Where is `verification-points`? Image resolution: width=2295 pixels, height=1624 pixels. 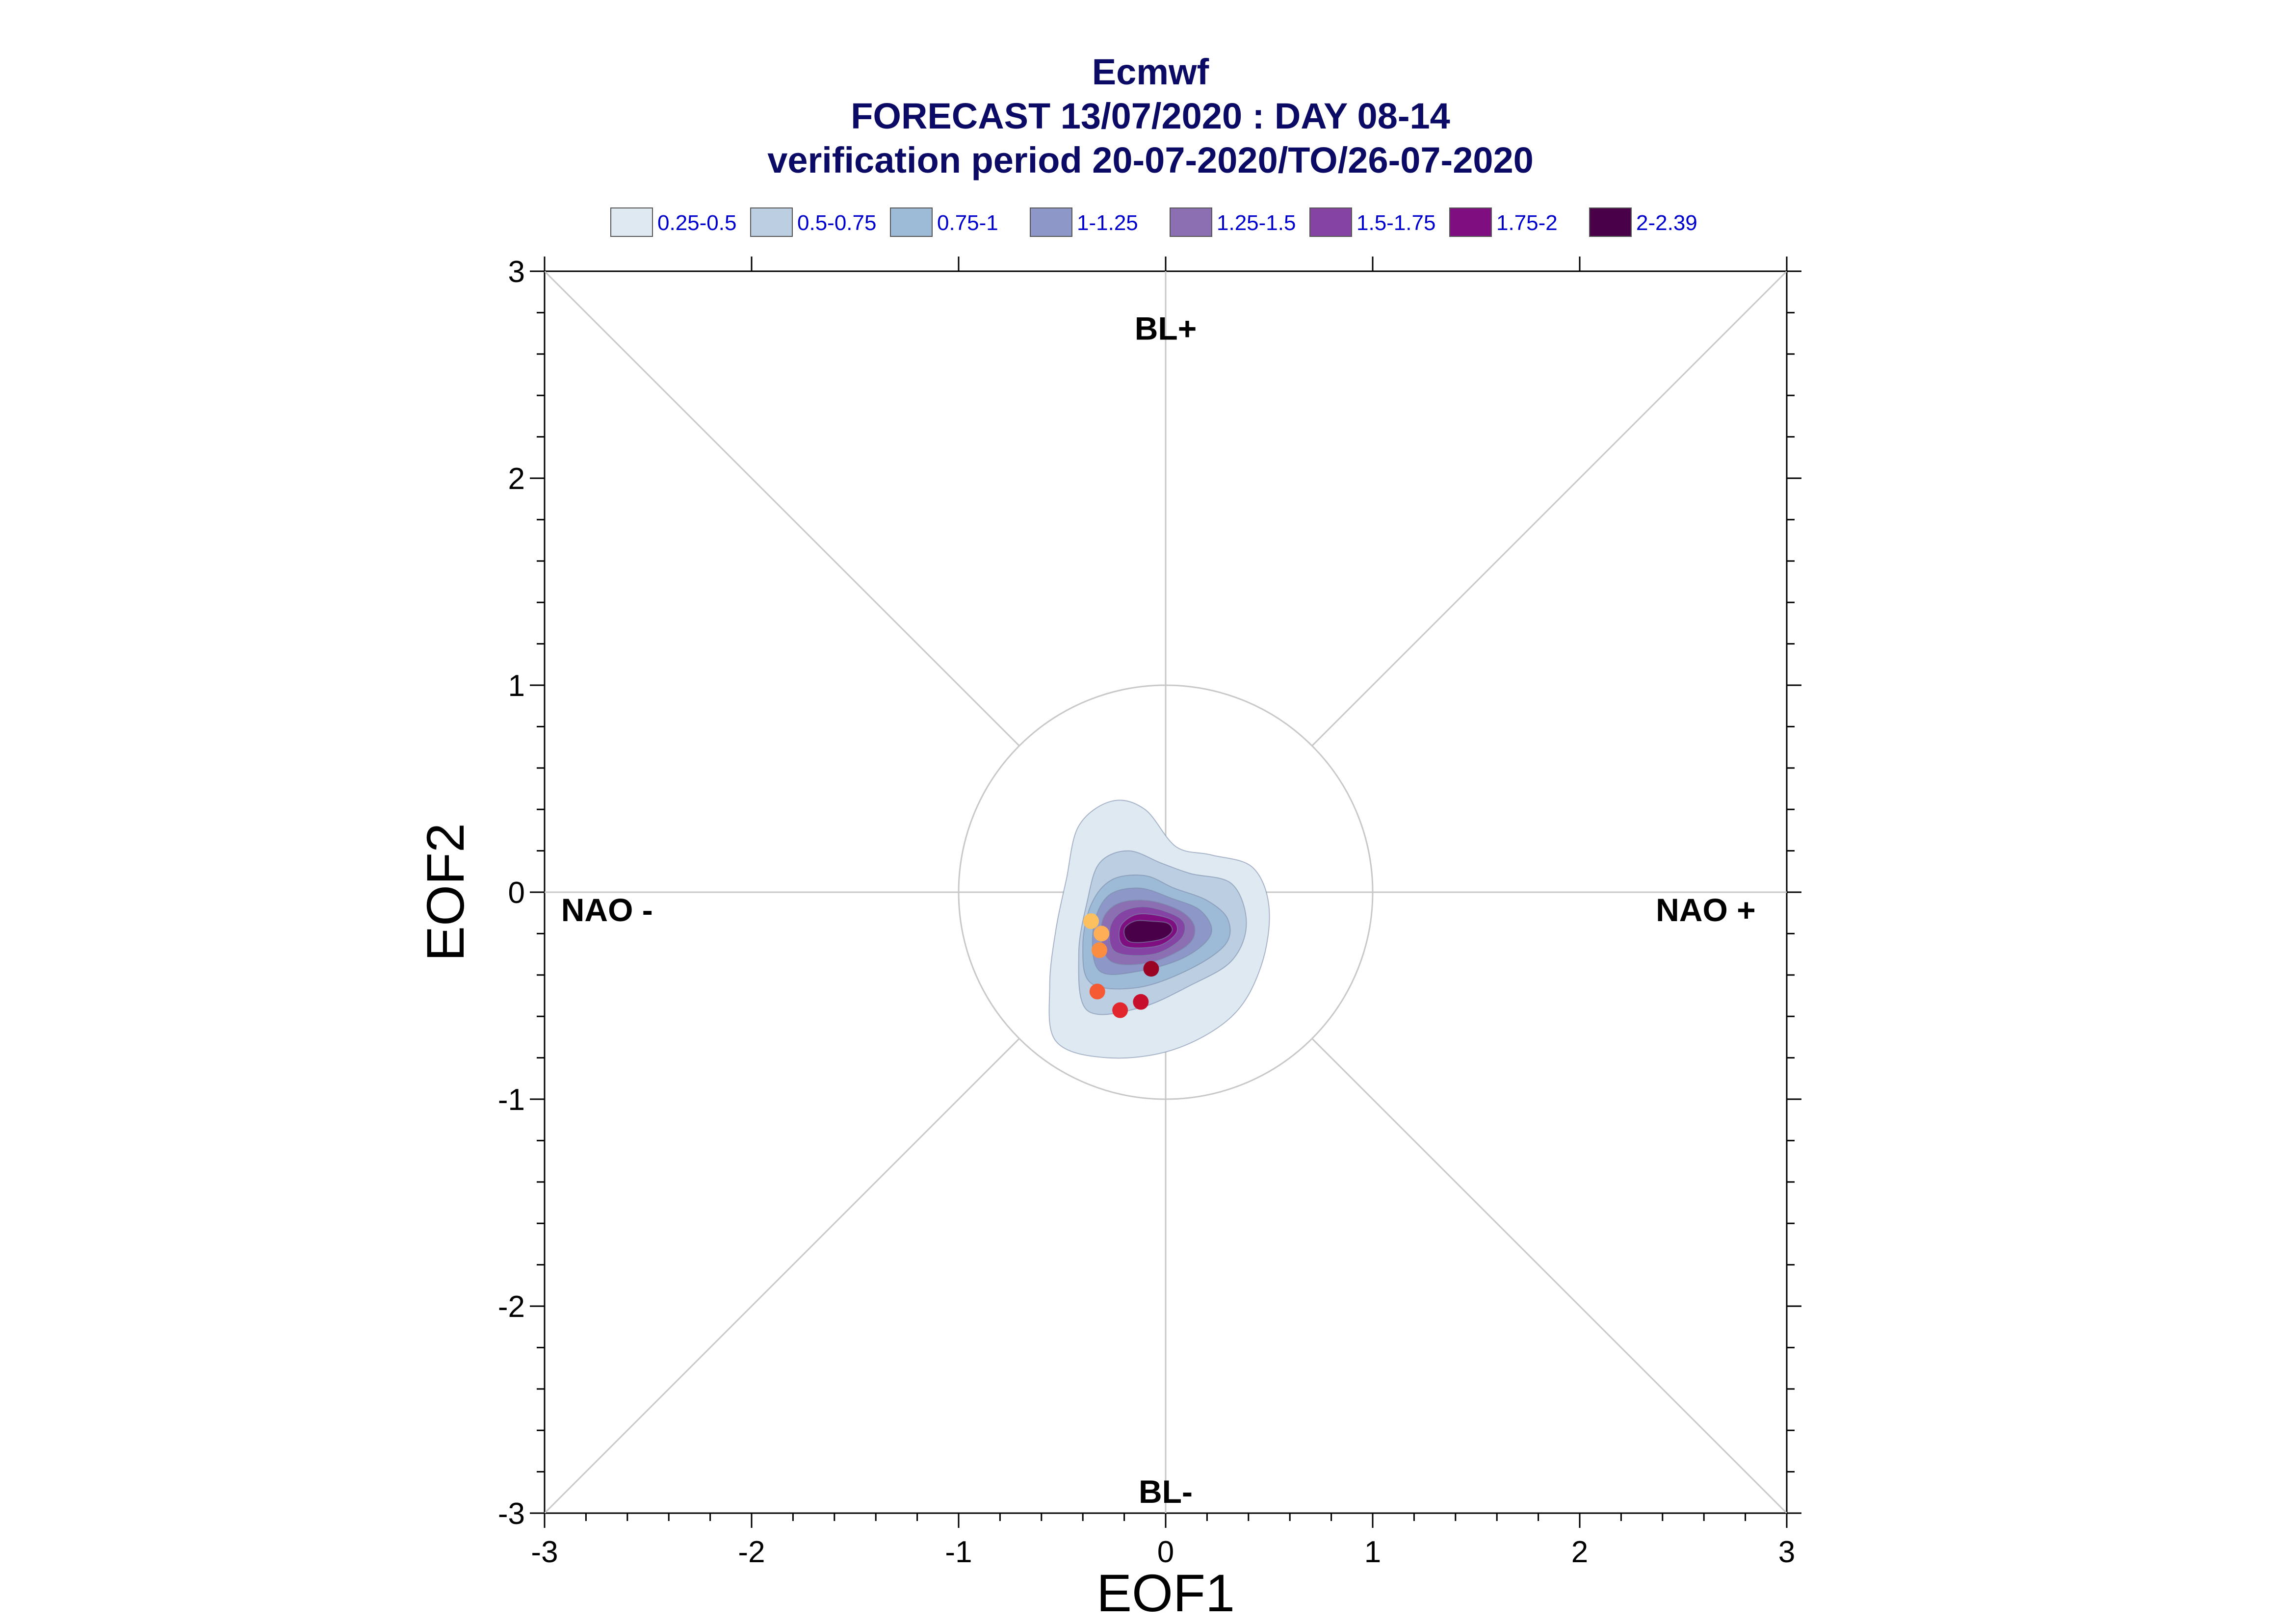 verification-points is located at coordinates (1121, 965).